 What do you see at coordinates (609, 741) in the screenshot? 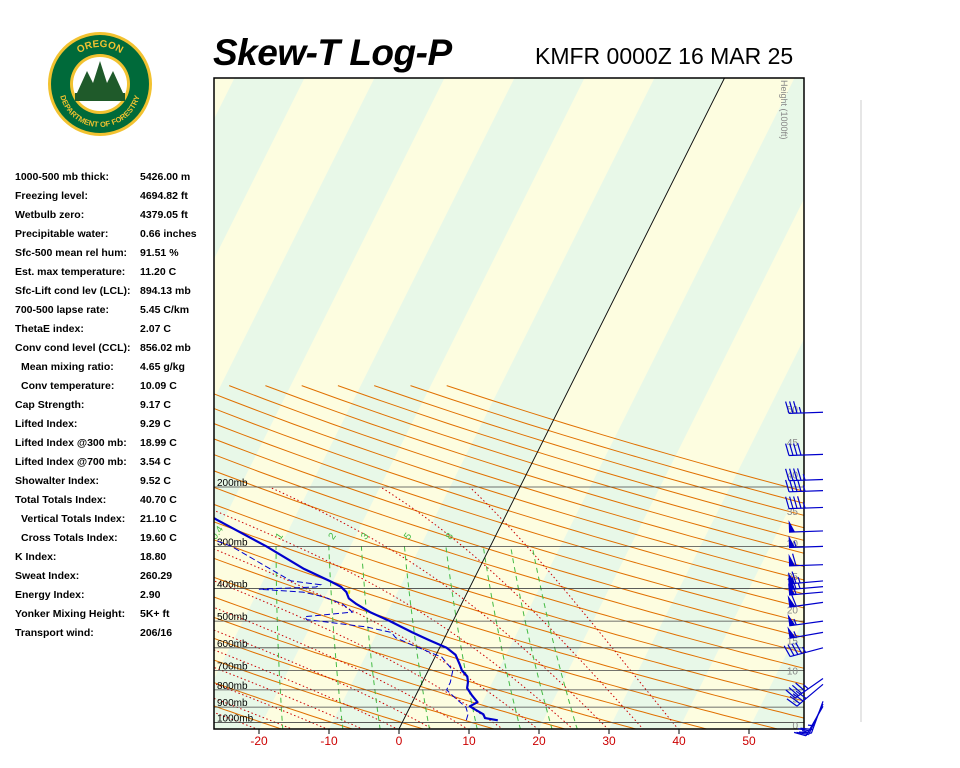
I see `x-tick-label: 30` at bounding box center [609, 741].